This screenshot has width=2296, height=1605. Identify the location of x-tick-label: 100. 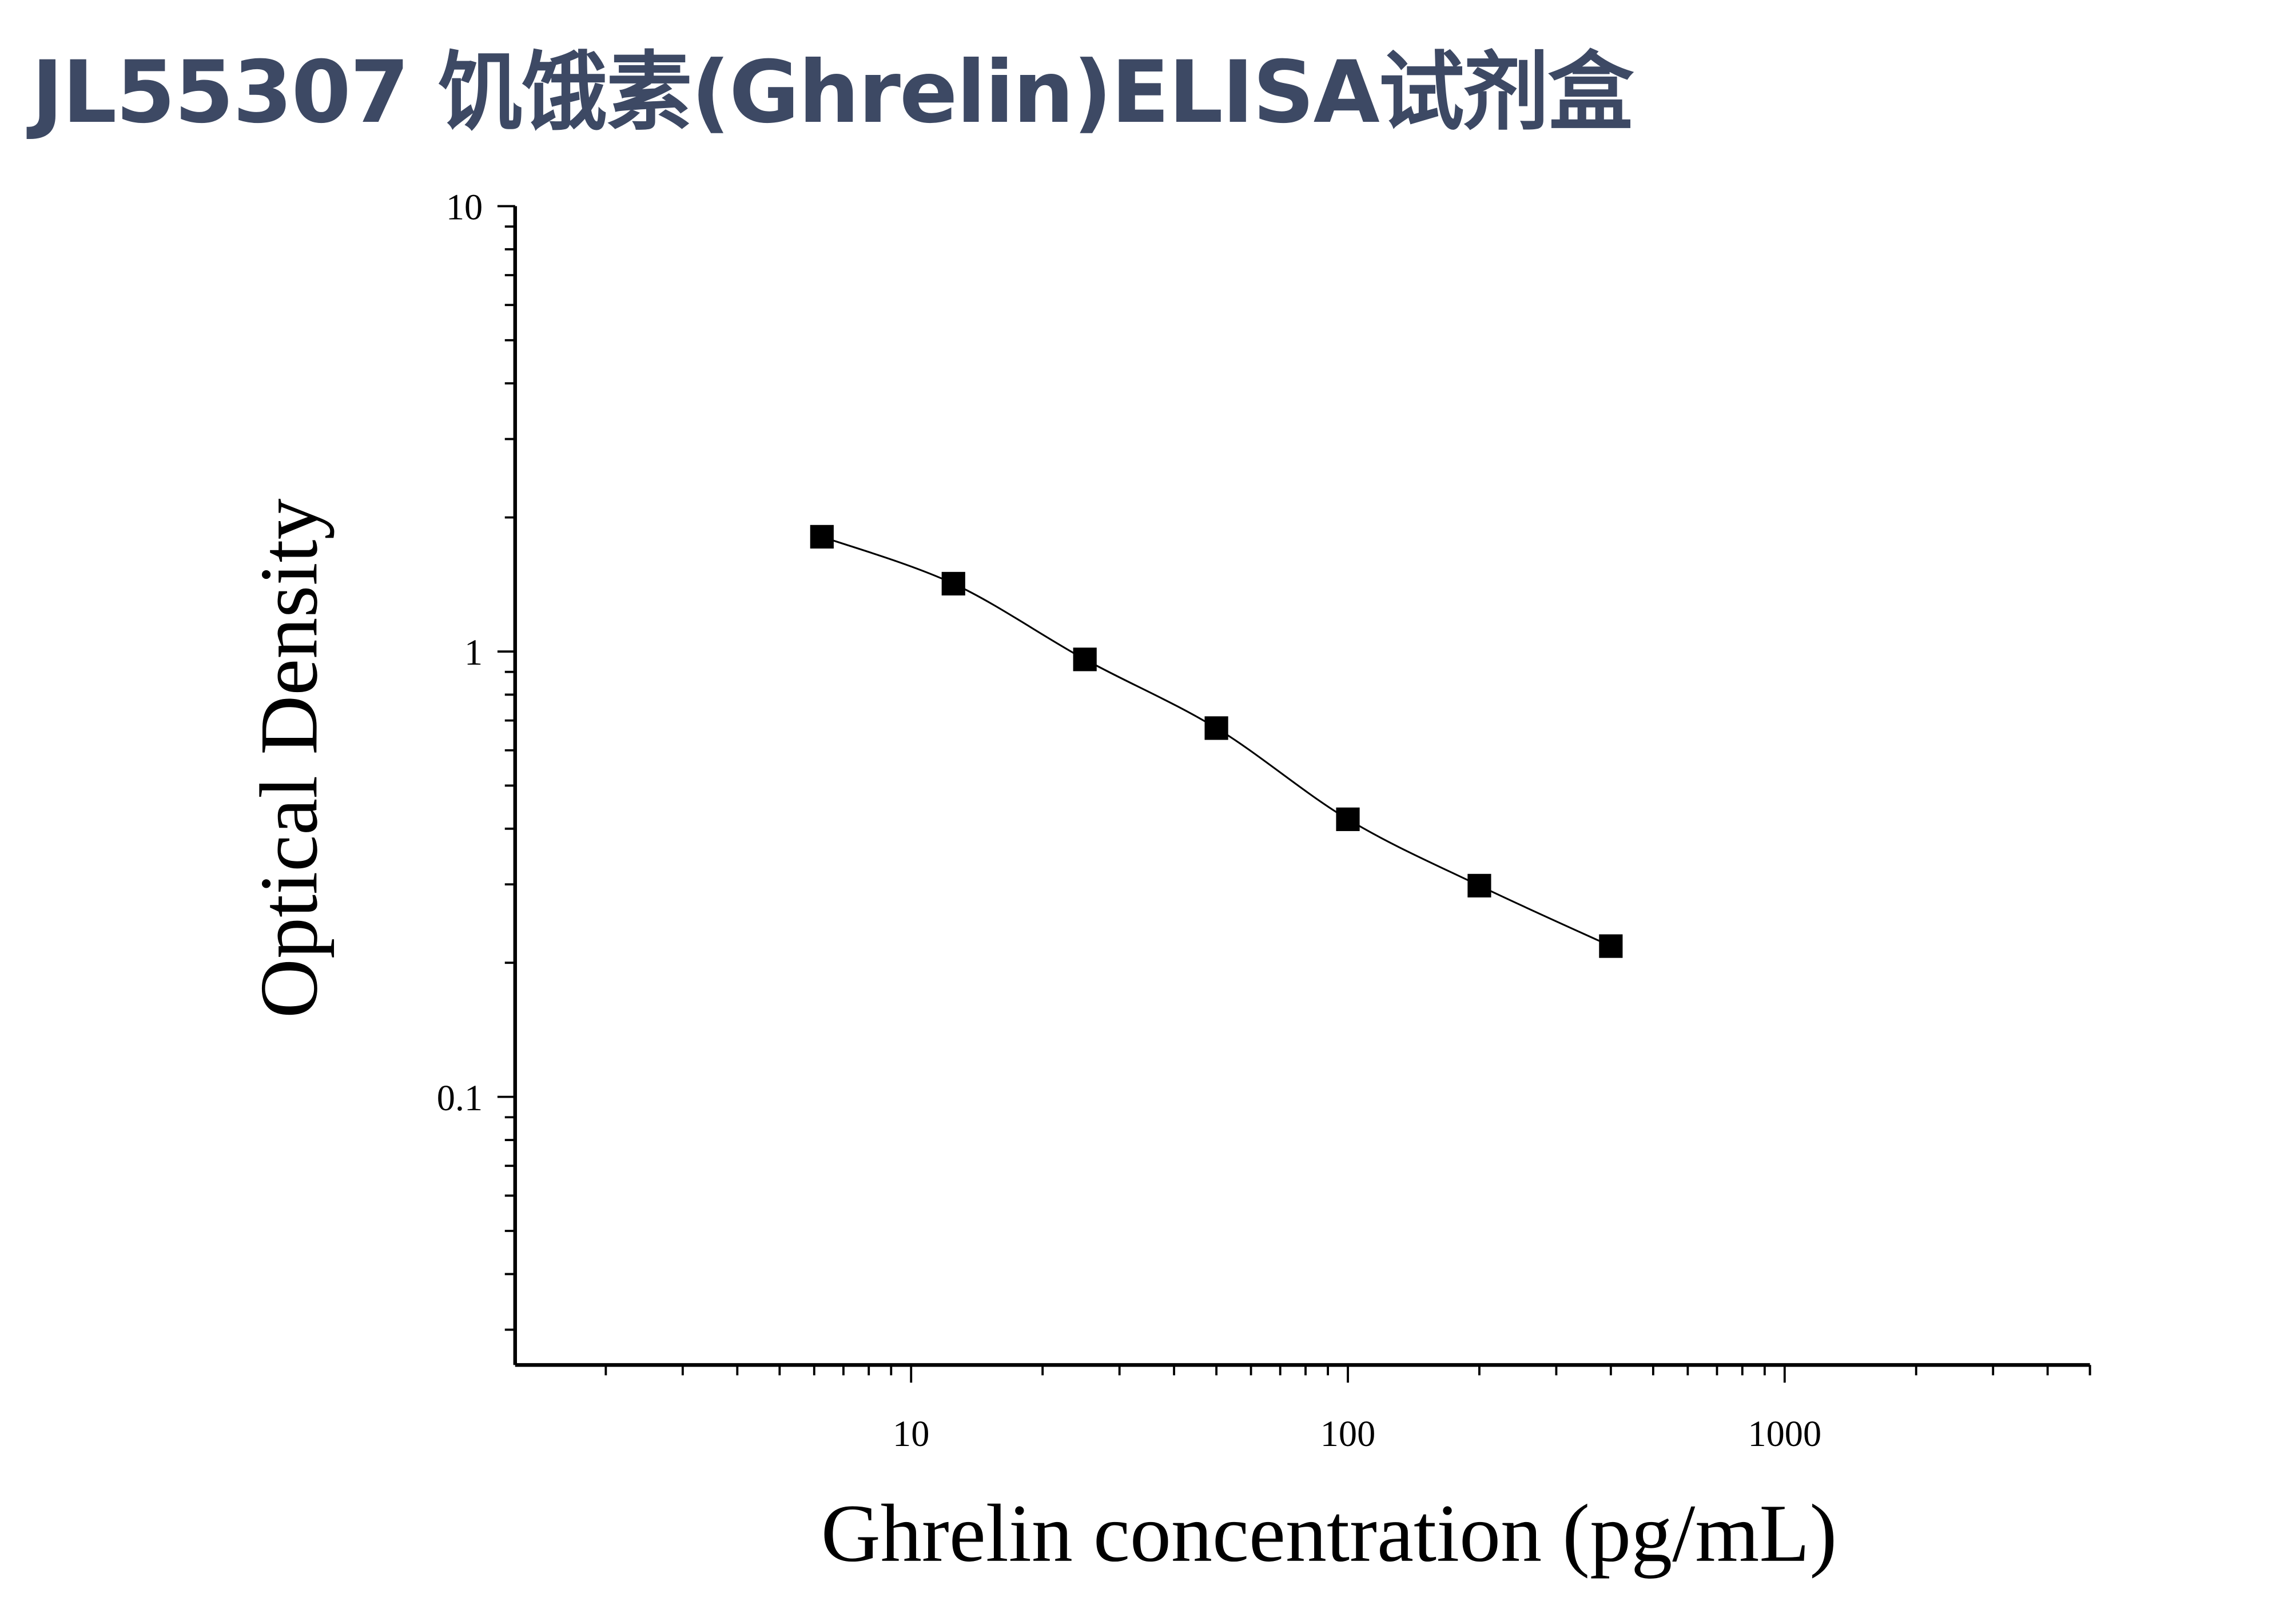
(1348, 1433).